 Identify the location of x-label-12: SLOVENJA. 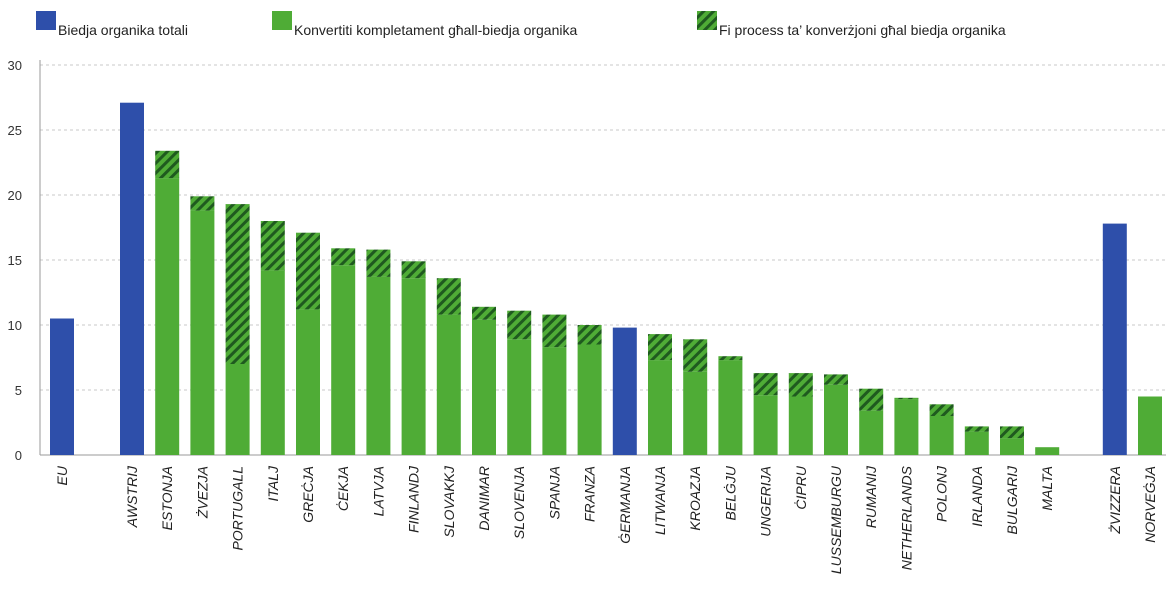
(519, 502).